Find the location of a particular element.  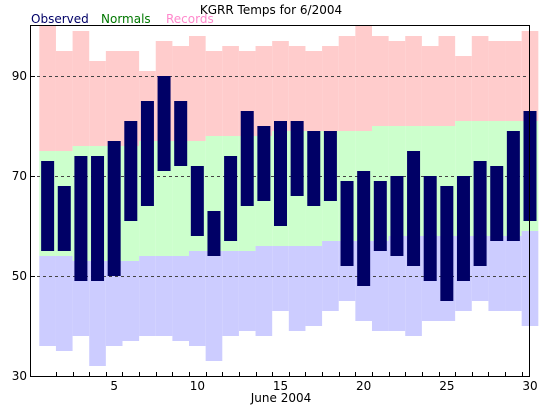

y-tick-label: 90 is located at coordinates (19, 76).